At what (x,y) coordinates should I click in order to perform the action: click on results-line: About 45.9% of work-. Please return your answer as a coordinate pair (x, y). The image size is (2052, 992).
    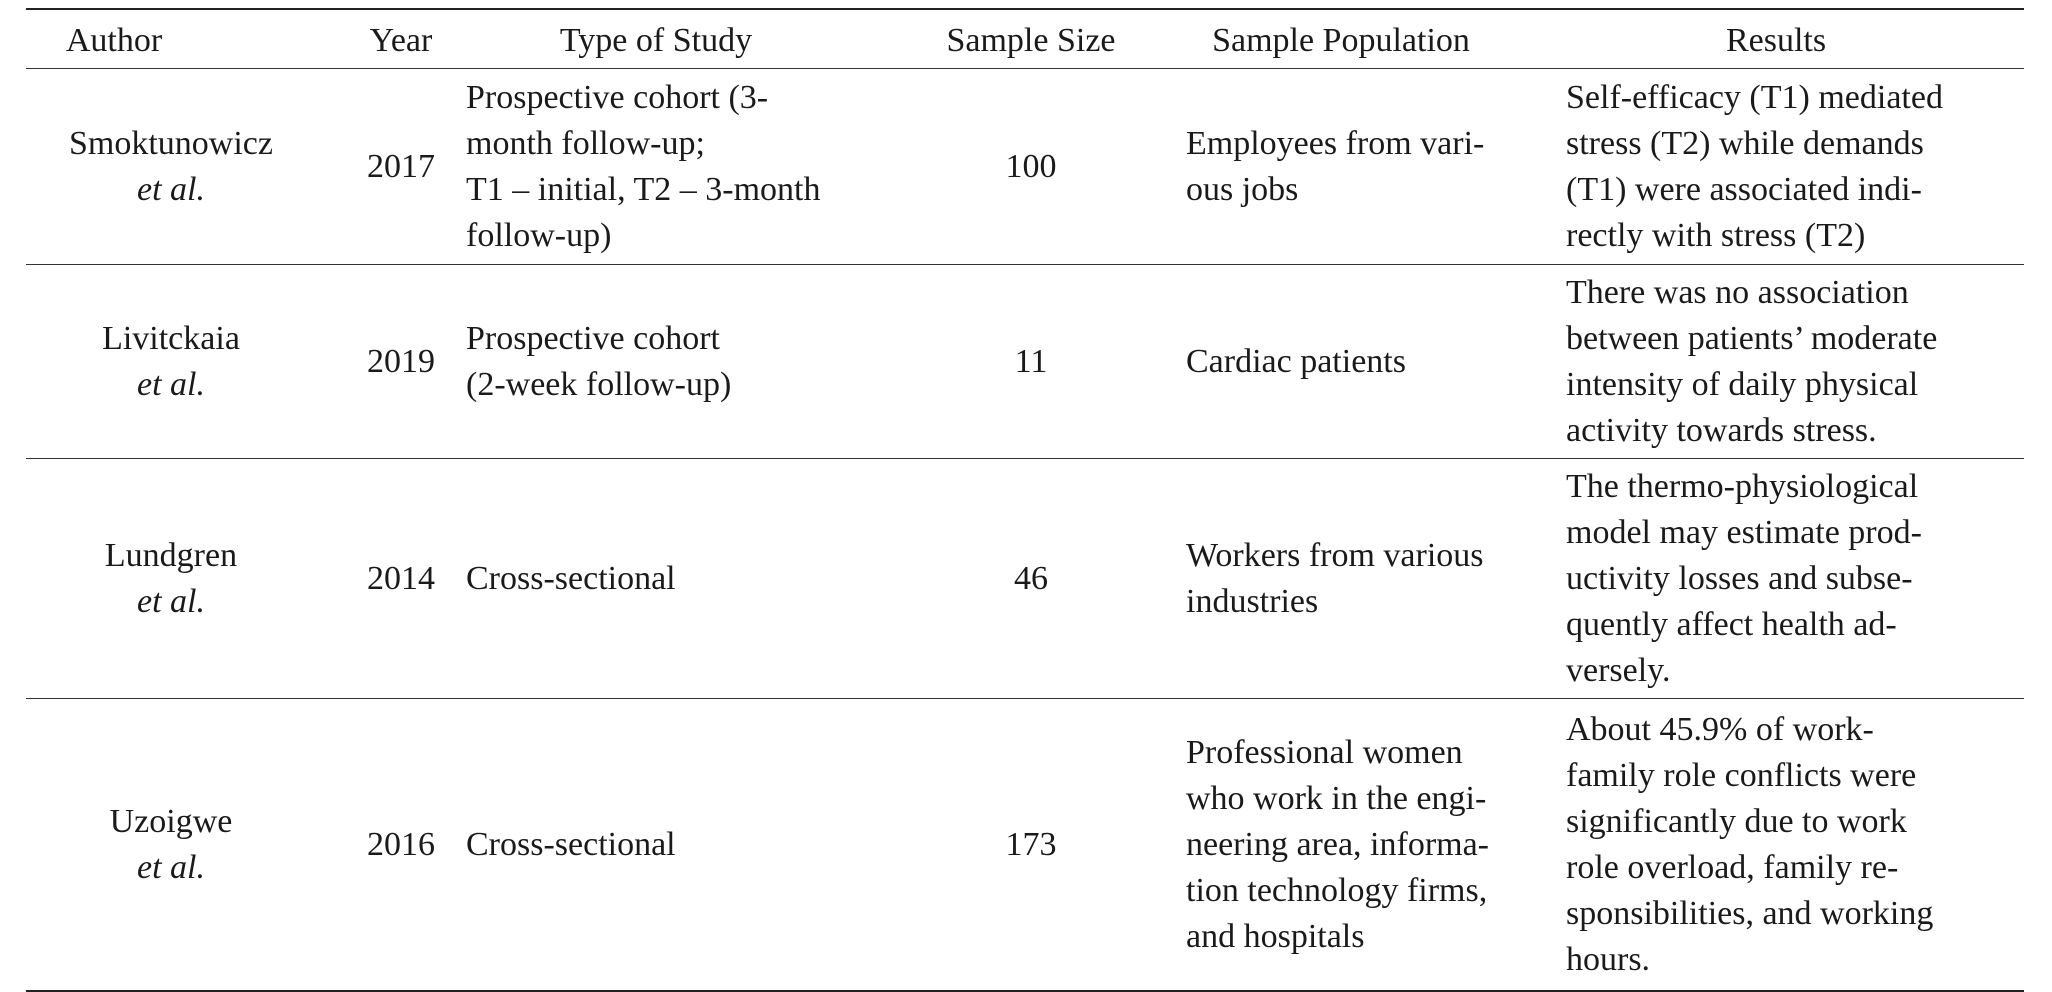
    Looking at the image, I should click on (1720, 729).